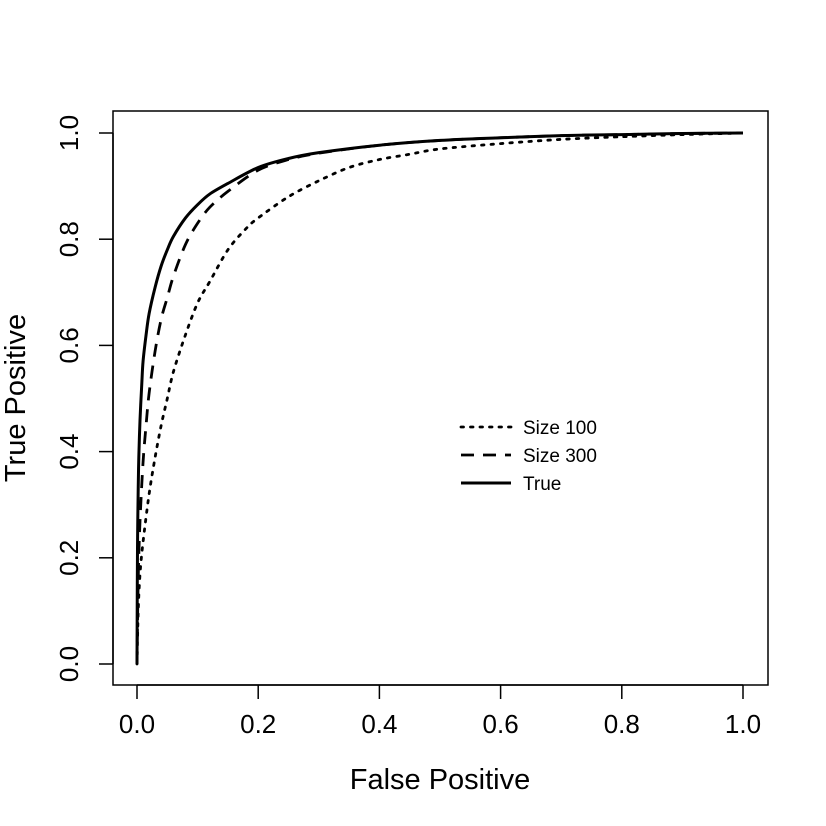 This screenshot has height=826, width=826. I want to click on y-tick-label: 0.6, so click(69, 345).